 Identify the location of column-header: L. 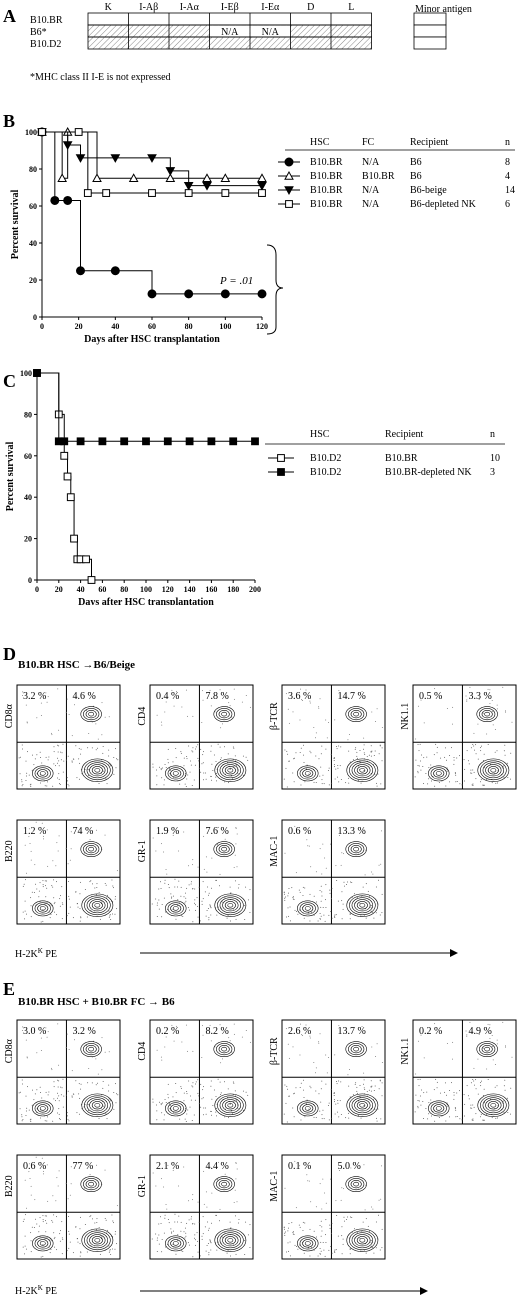
(351, 7).